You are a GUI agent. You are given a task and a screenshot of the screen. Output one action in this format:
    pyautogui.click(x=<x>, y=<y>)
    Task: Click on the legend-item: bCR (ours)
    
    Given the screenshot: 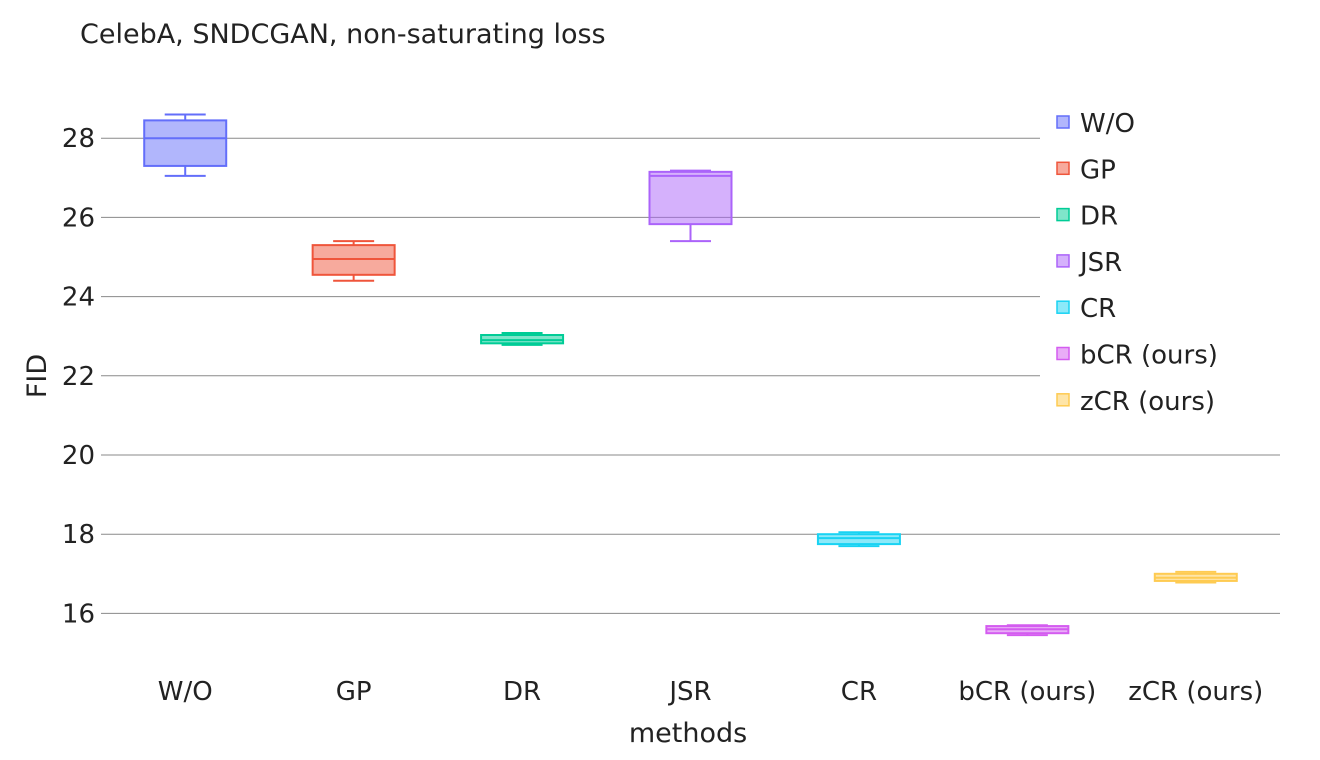 What is the action you would take?
    pyautogui.click(x=1137, y=356)
    